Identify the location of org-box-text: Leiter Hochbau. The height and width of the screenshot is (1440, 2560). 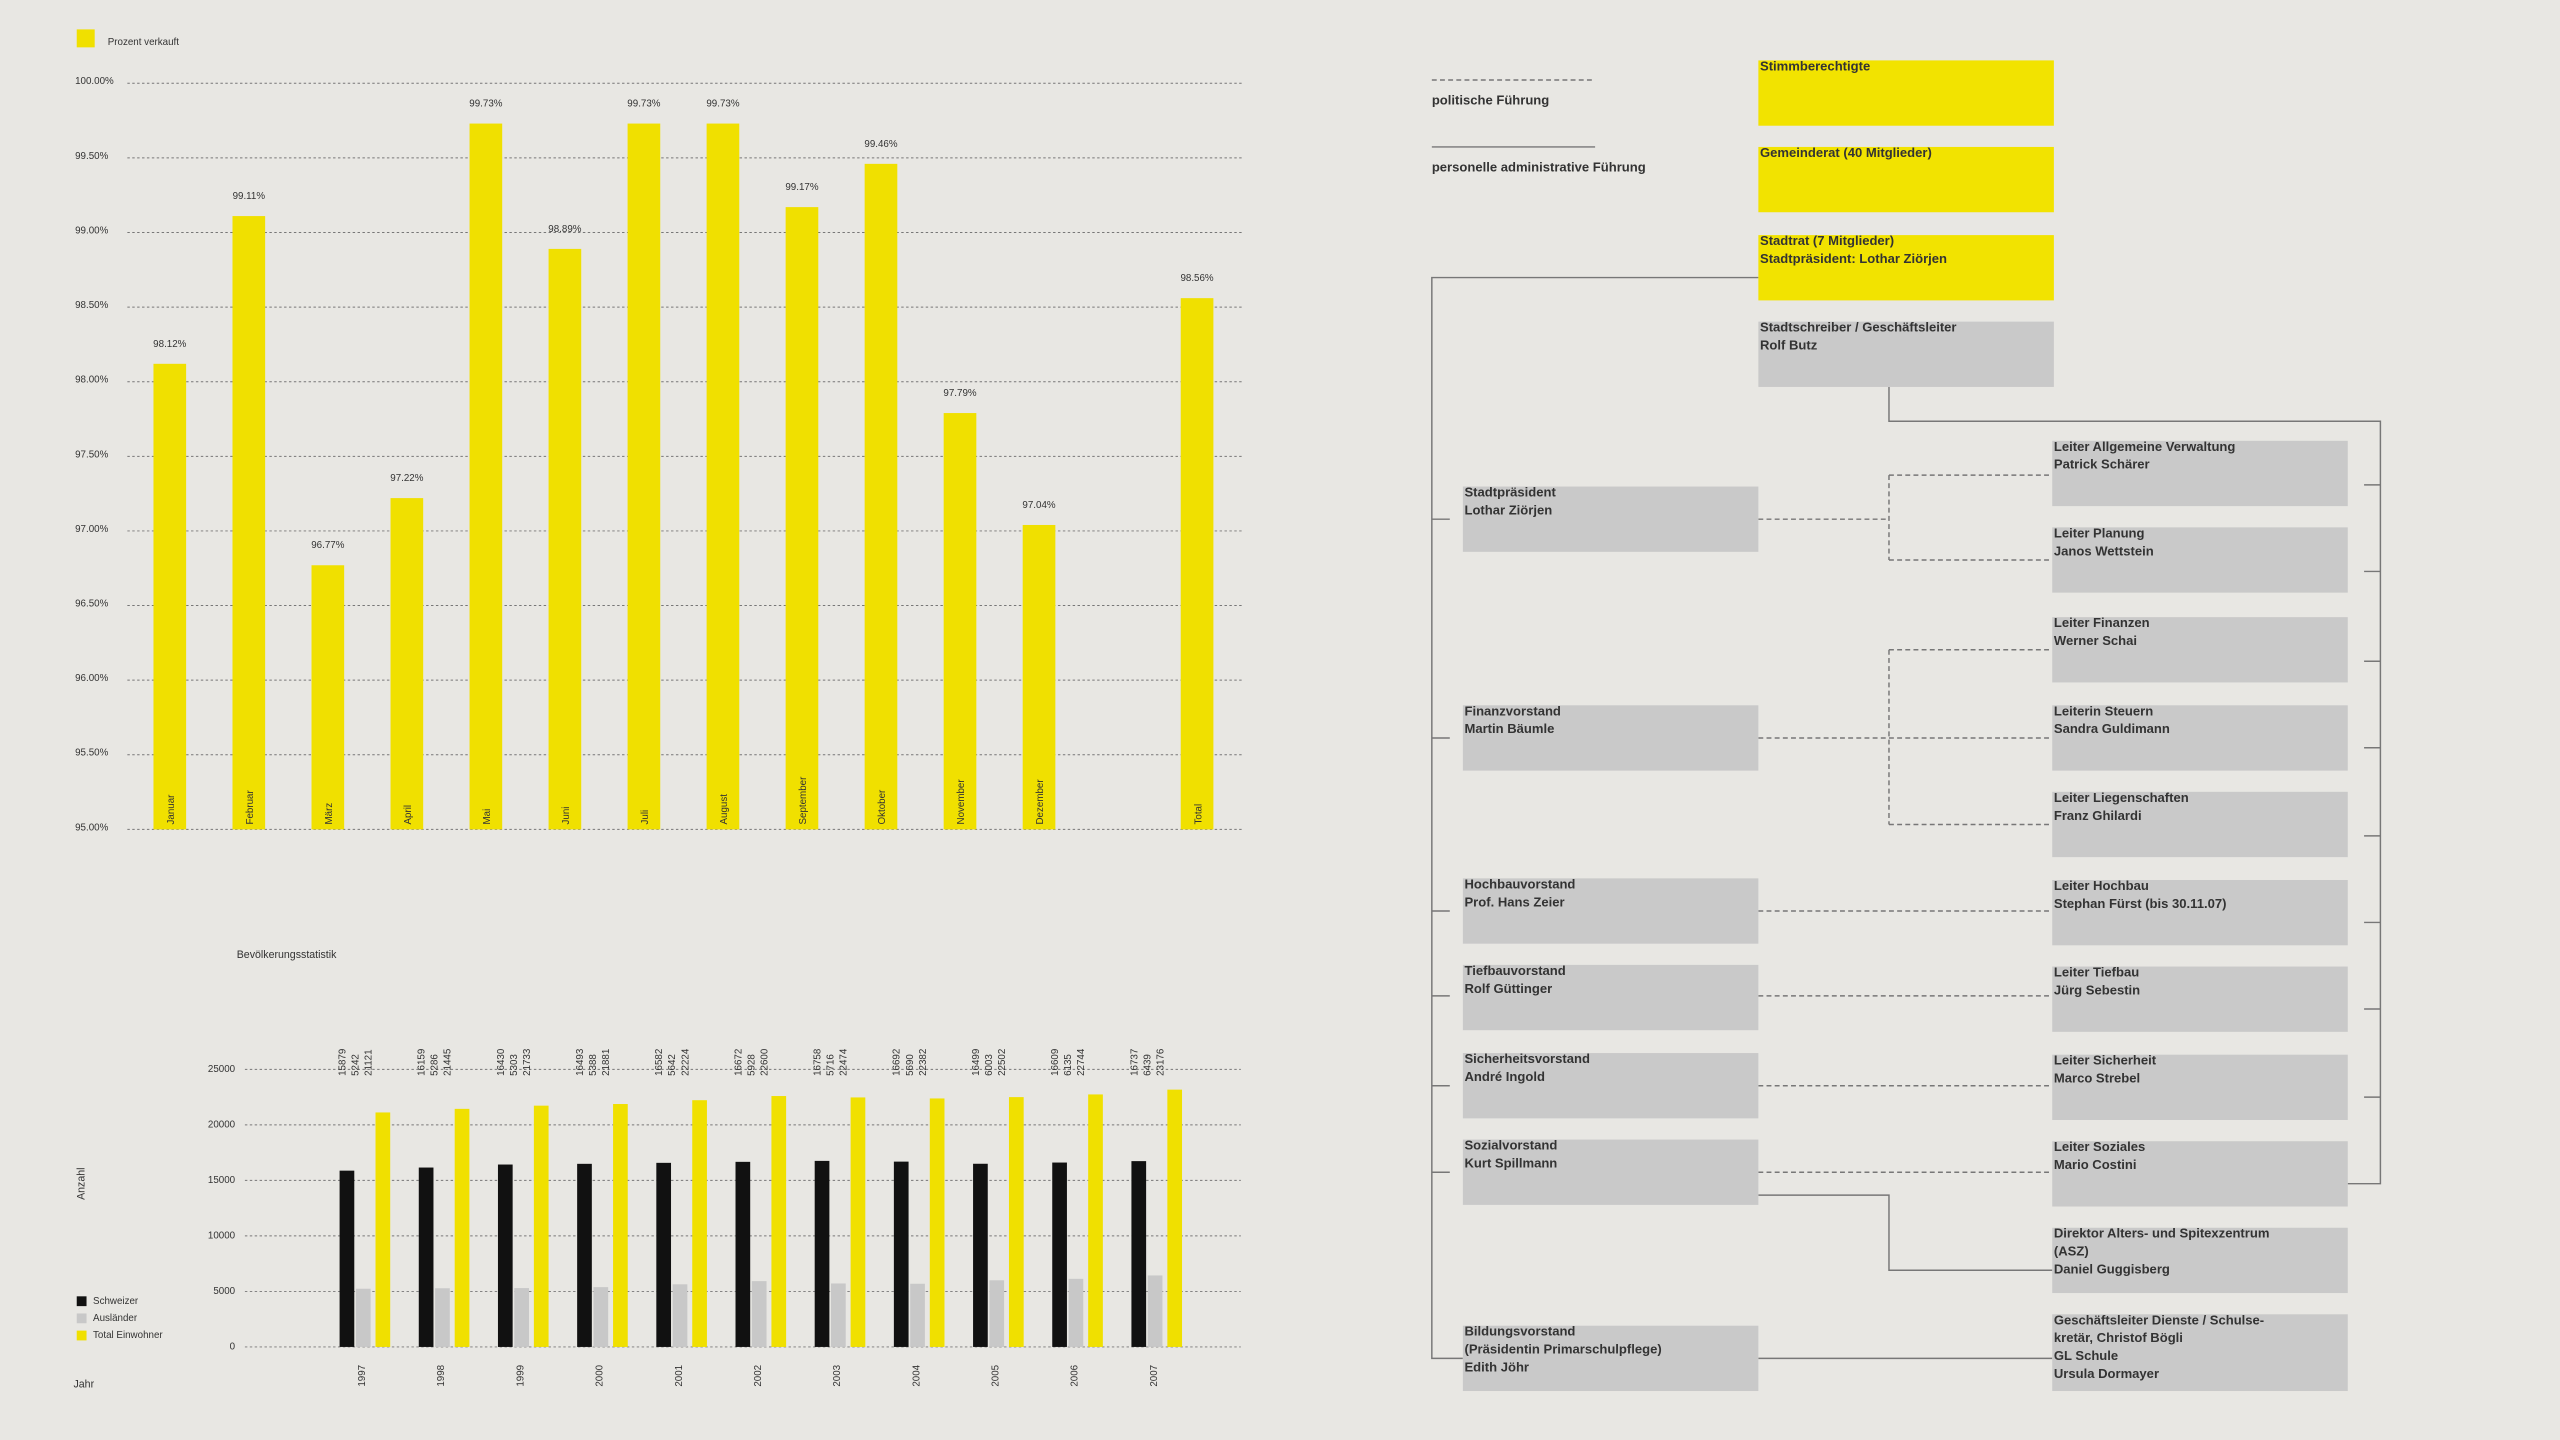
(2101, 885).